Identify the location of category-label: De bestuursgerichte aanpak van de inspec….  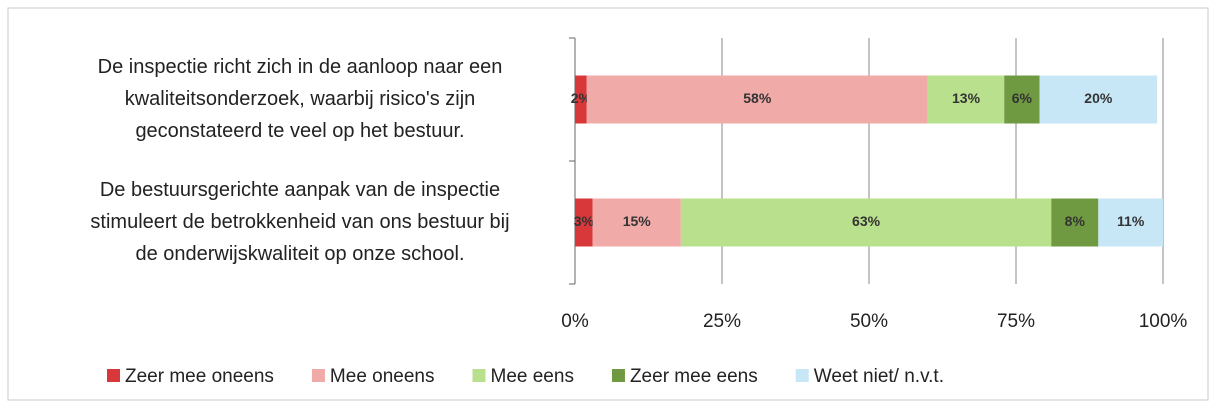
(300, 190).